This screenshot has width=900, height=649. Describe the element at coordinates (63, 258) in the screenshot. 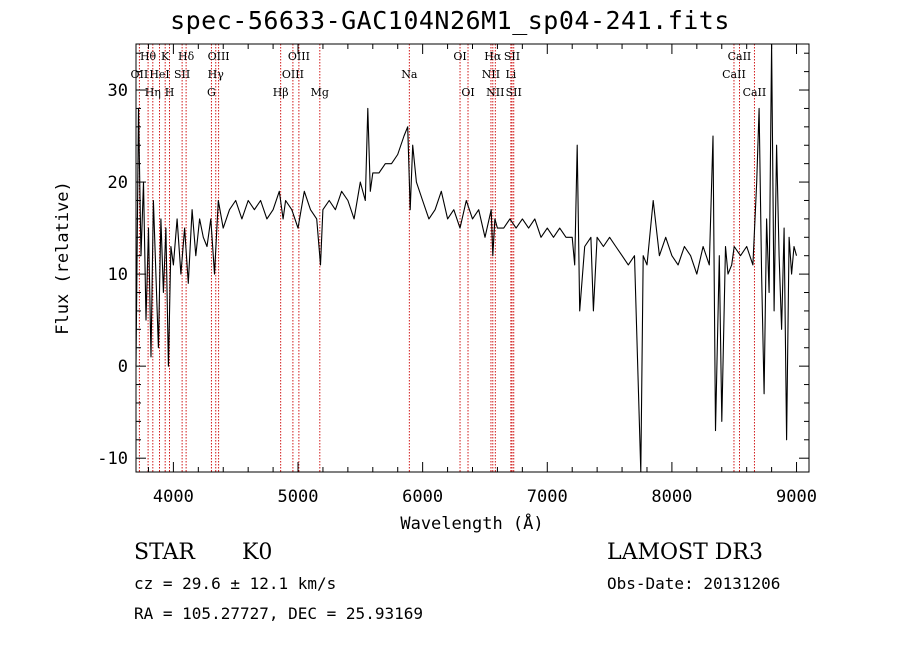

I see `y-axis-label: Flux (relative)` at that location.